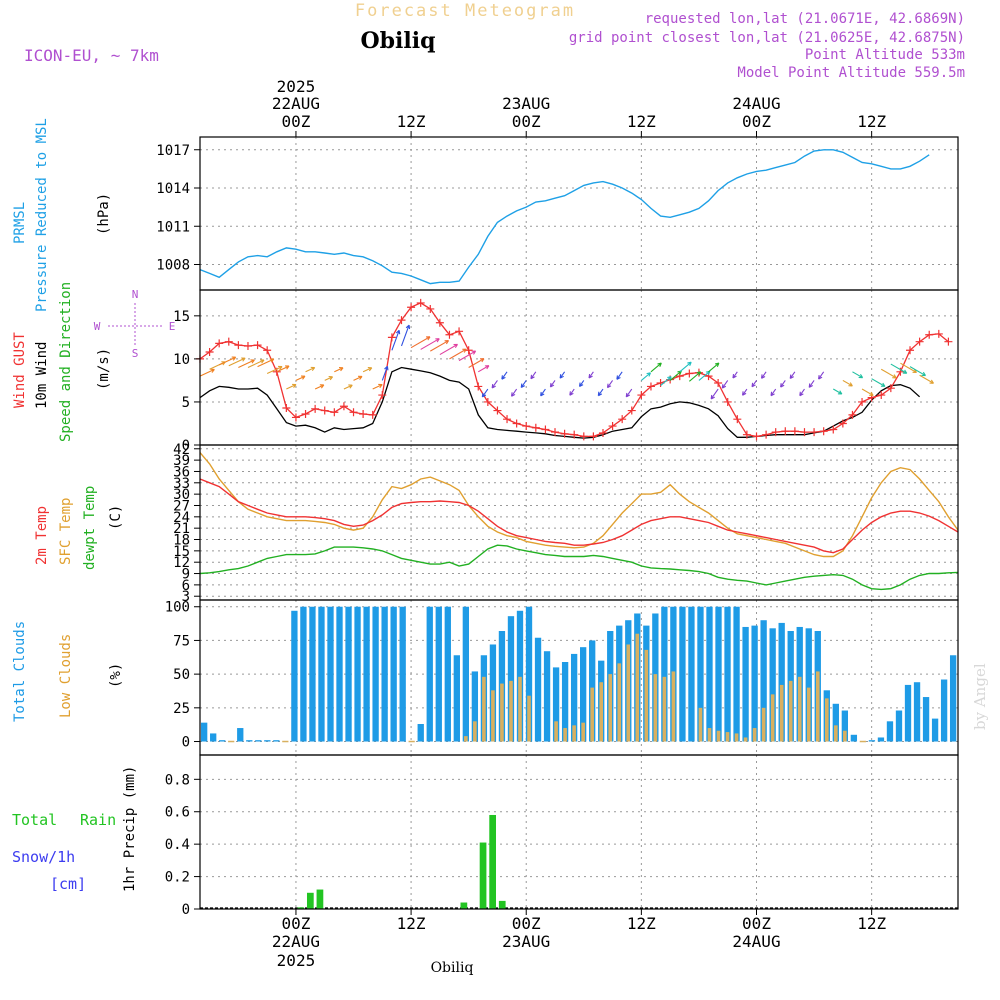 The height and width of the screenshot is (1000, 1000). I want to click on top-date-label: 22AUG, so click(296, 103).